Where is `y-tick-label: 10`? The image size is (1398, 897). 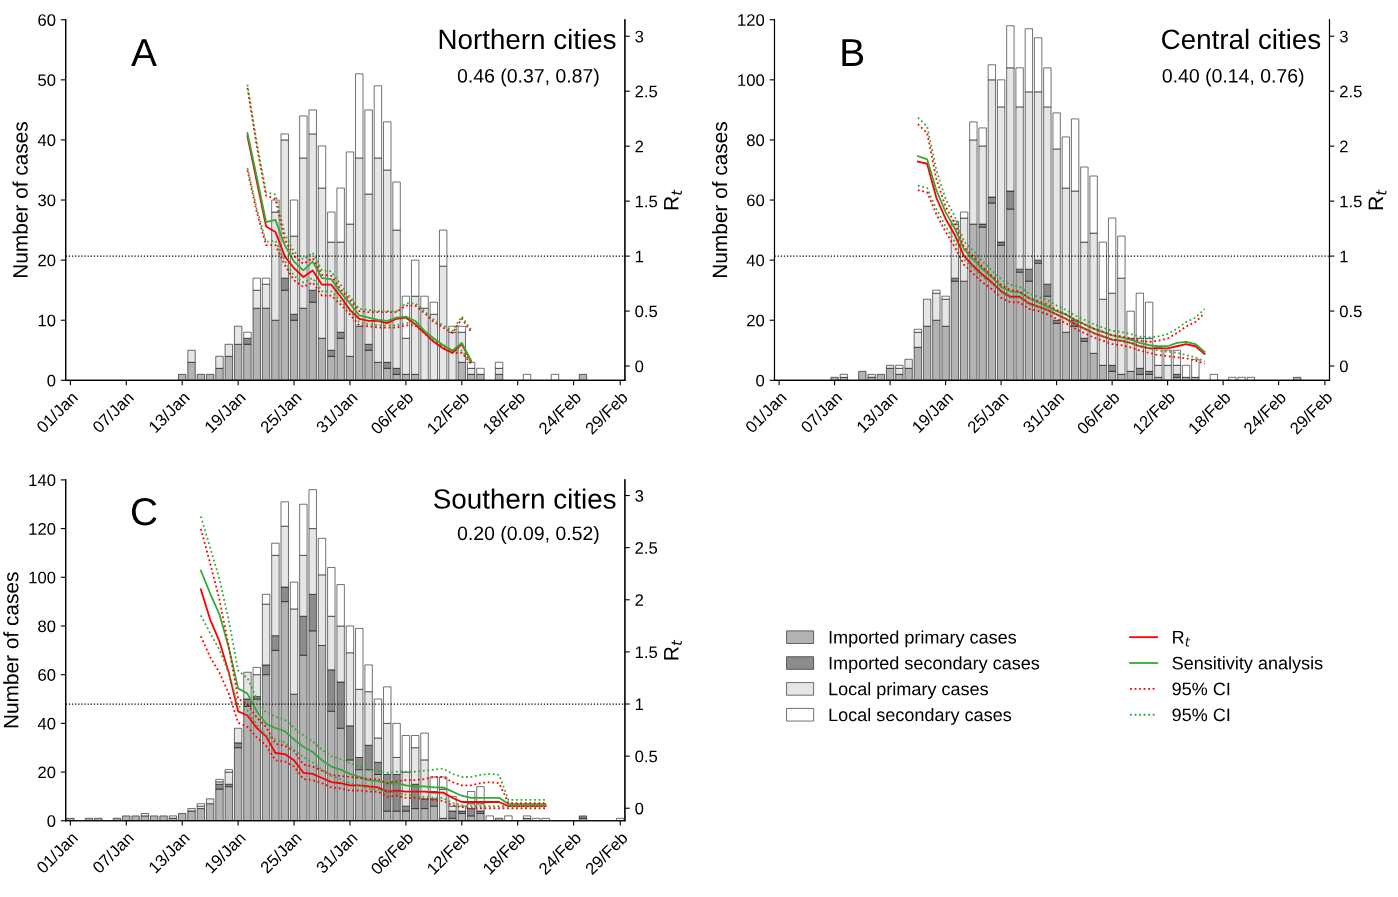 y-tick-label: 10 is located at coordinates (47, 320).